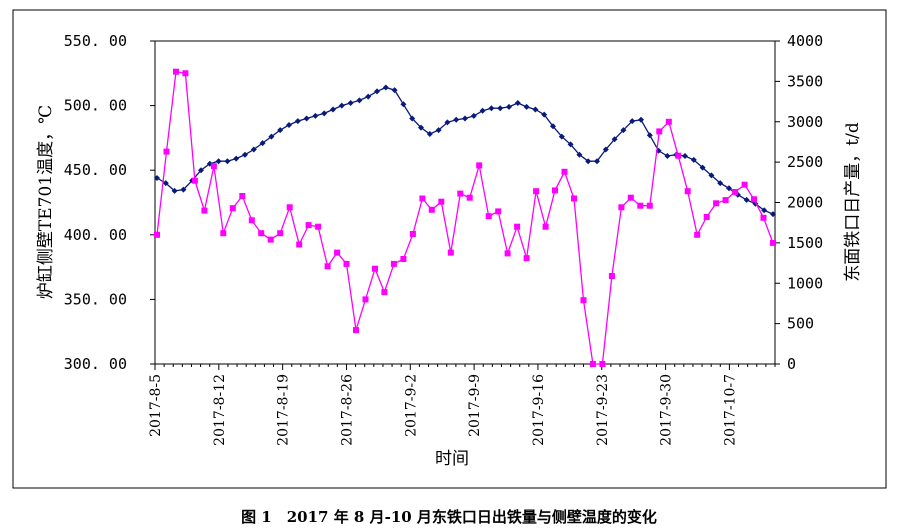  What do you see at coordinates (156, 405) in the screenshot?
I see `x-tick-label: 2017-8-5` at bounding box center [156, 405].